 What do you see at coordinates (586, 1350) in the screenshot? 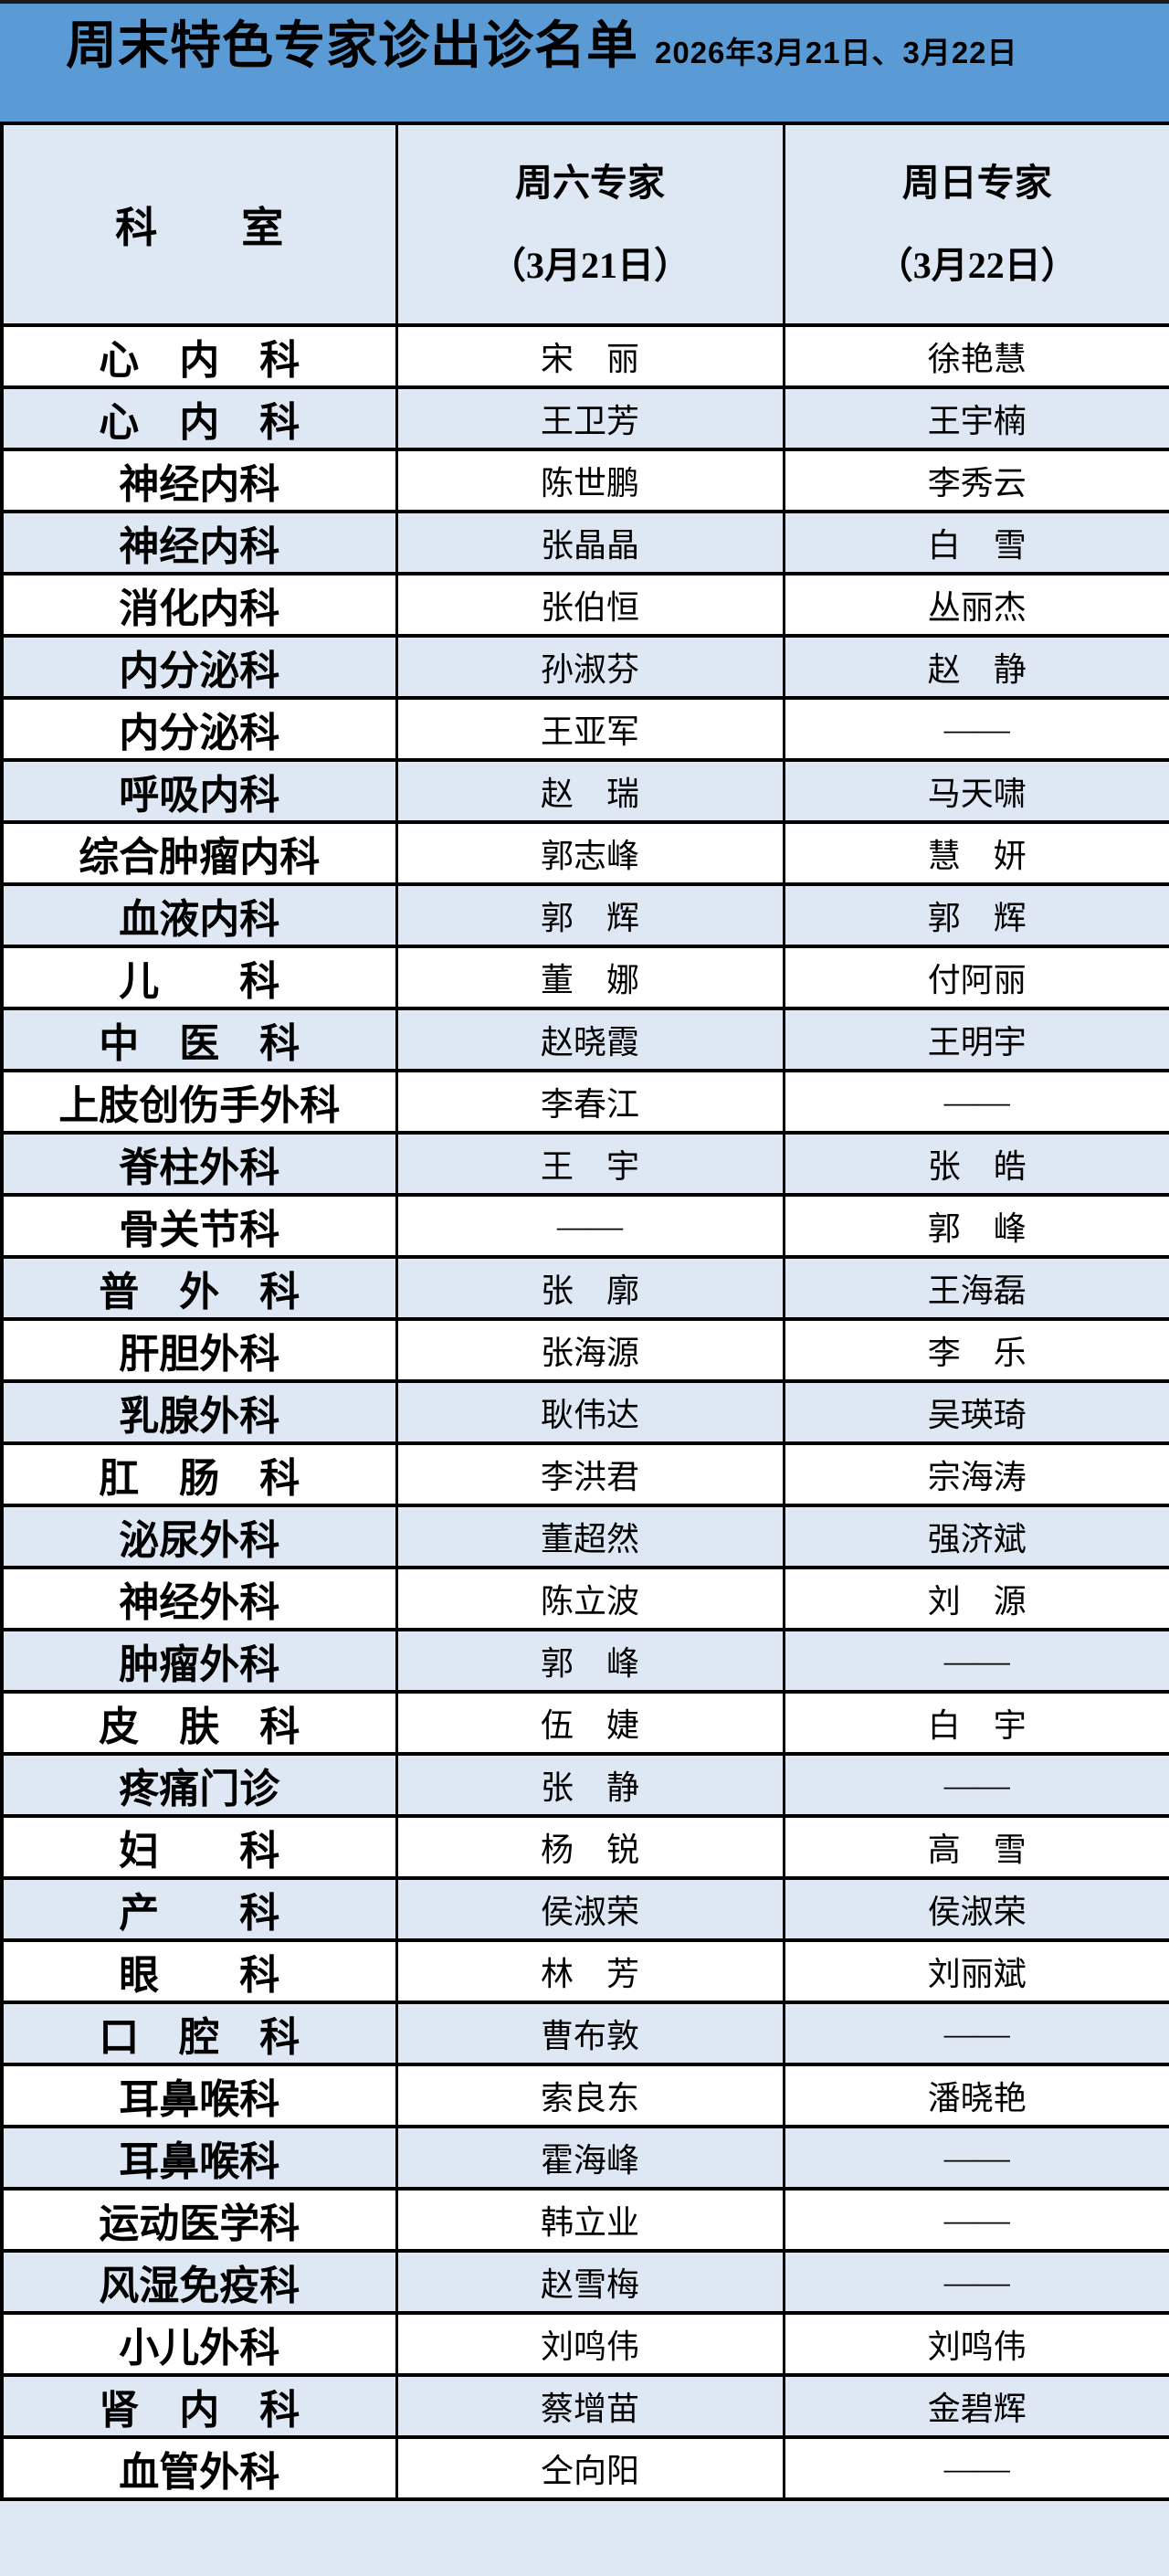
I see `table-row: 肝胆外科 张海源 李 乐` at bounding box center [586, 1350].